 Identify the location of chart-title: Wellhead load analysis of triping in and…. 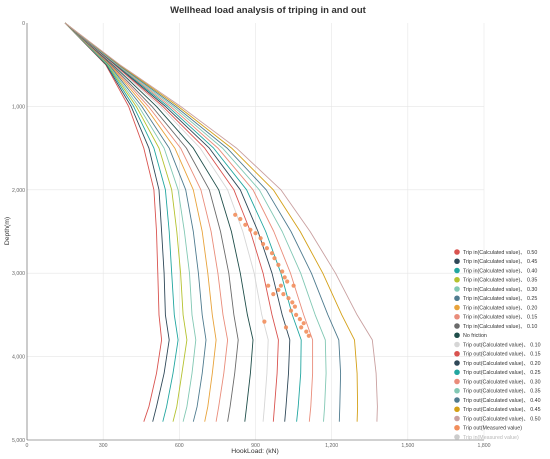
(268, 10).